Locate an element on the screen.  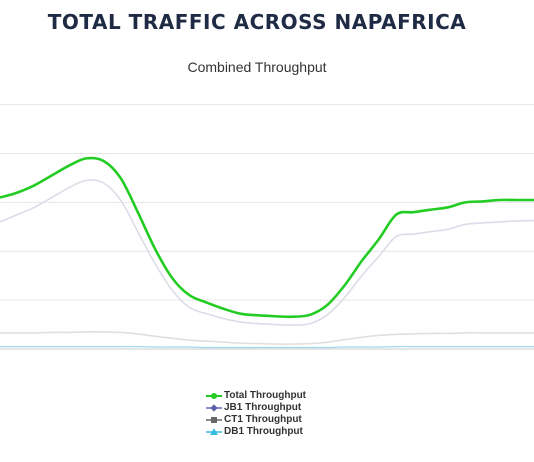
legend-item-db1: DB1 Throughput is located at coordinates (256, 432).